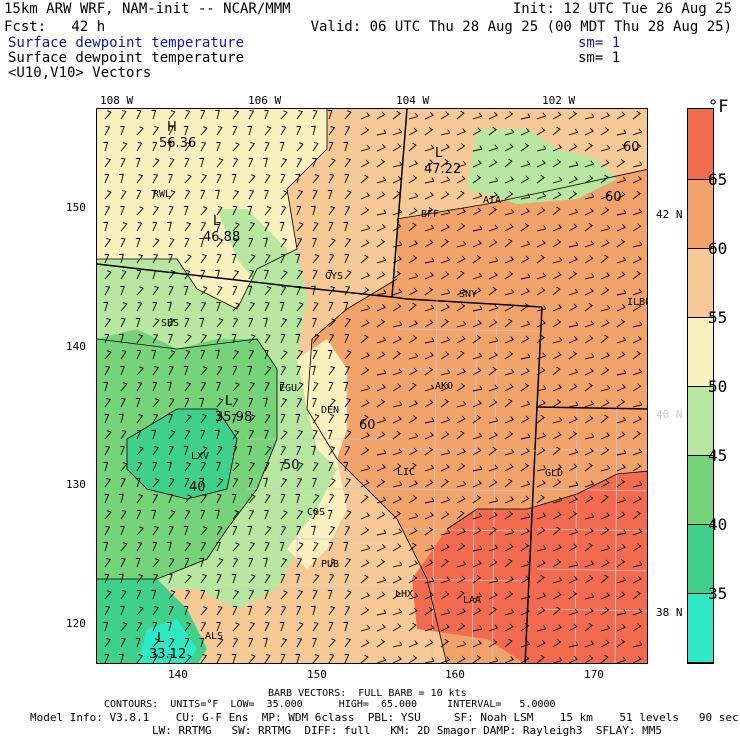  What do you see at coordinates (406, 472) in the screenshot?
I see `station-label: LIC` at bounding box center [406, 472].